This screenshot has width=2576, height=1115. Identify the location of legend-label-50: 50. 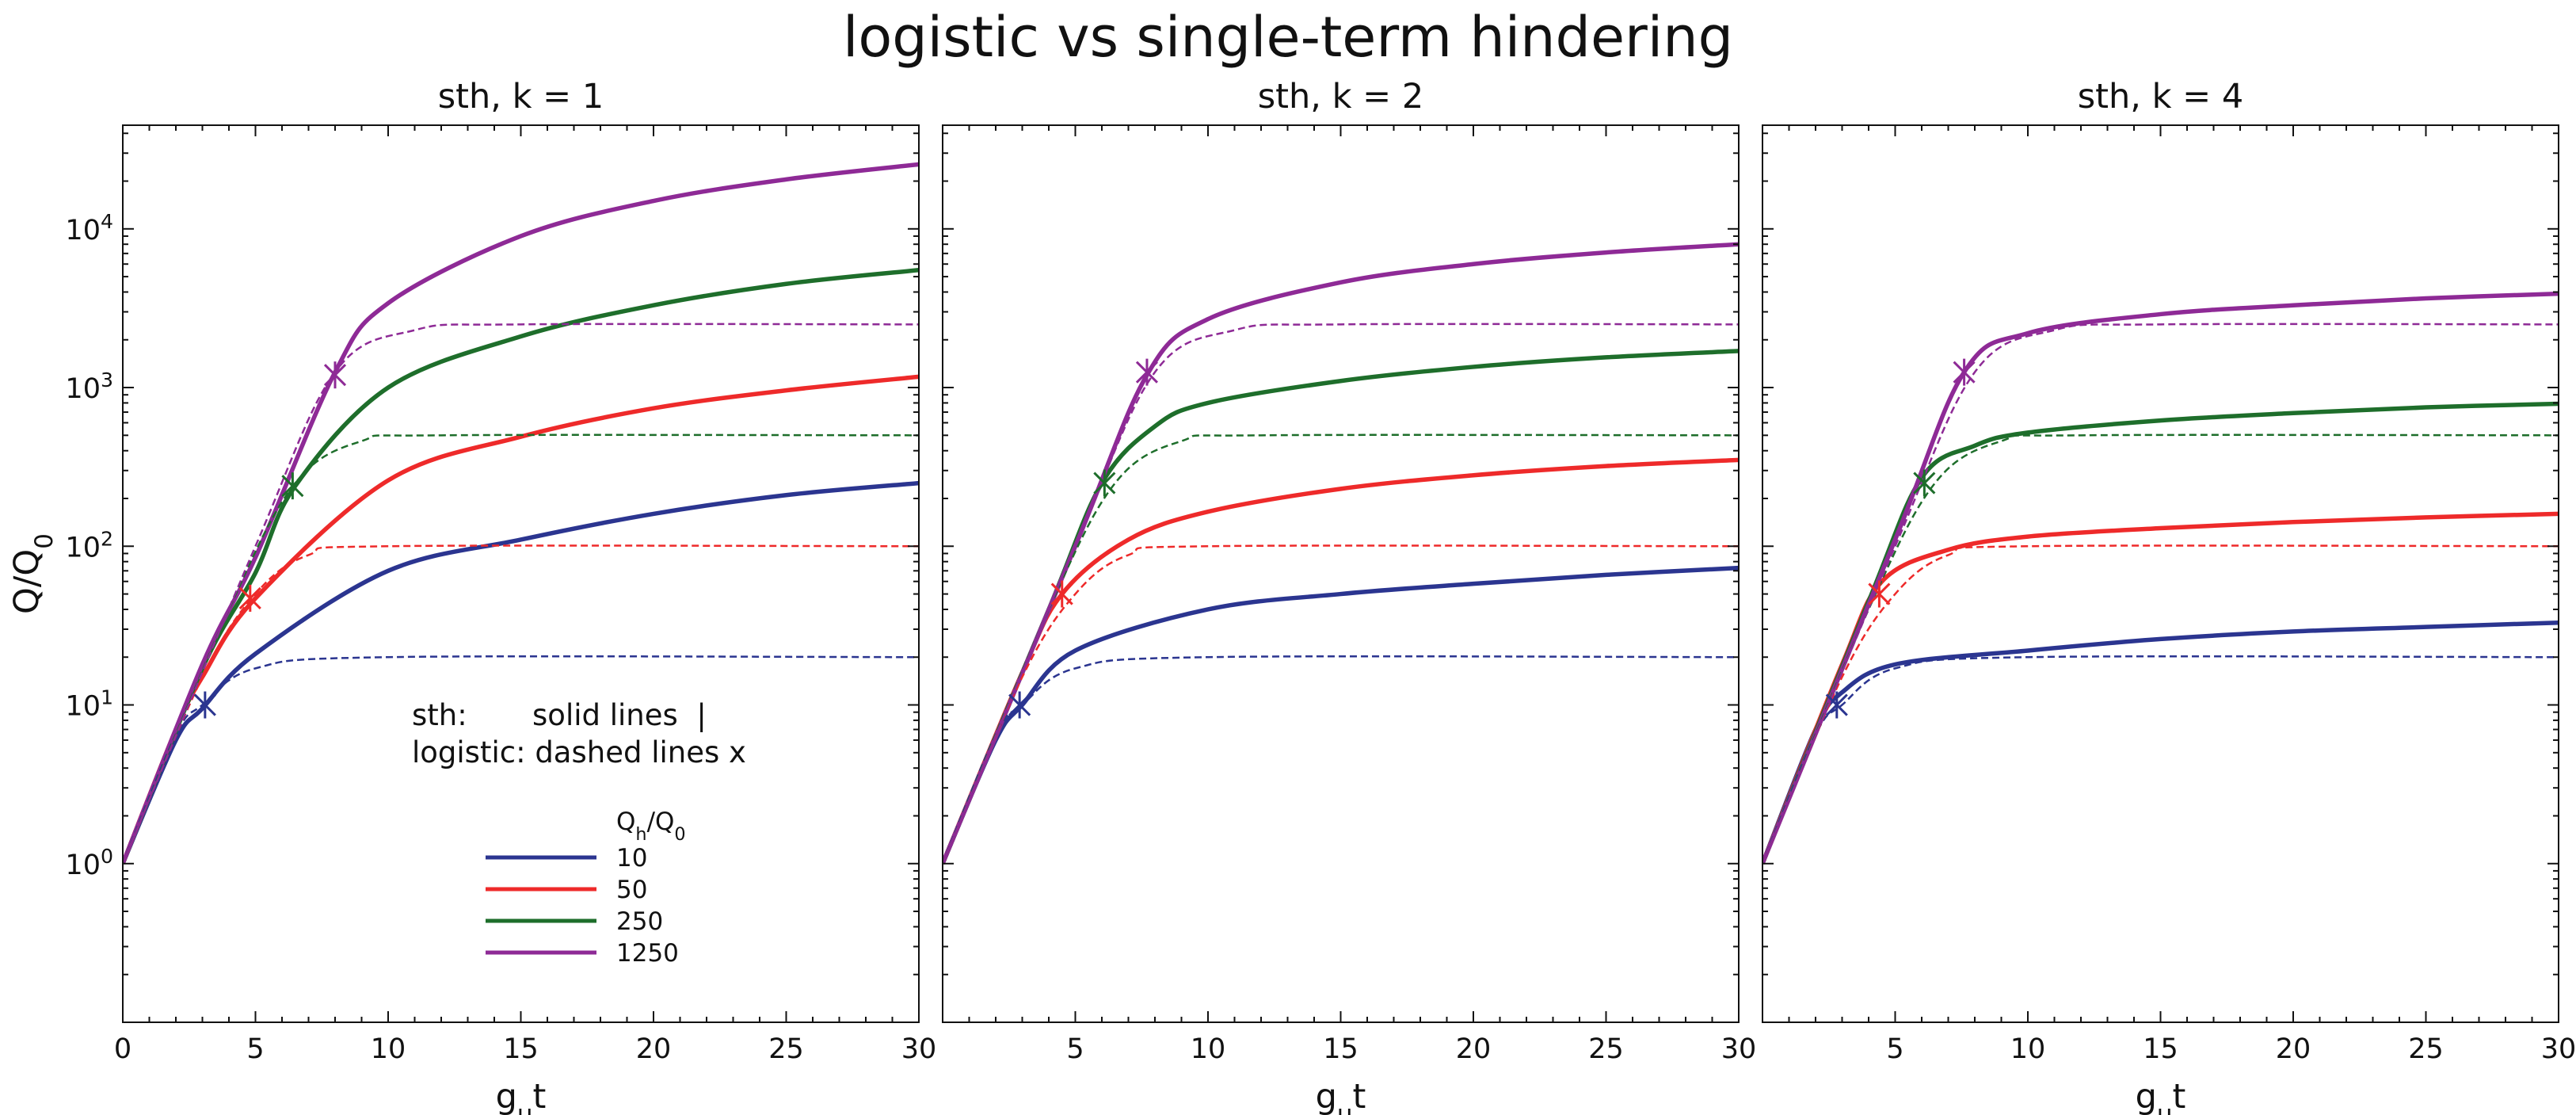
(631, 890).